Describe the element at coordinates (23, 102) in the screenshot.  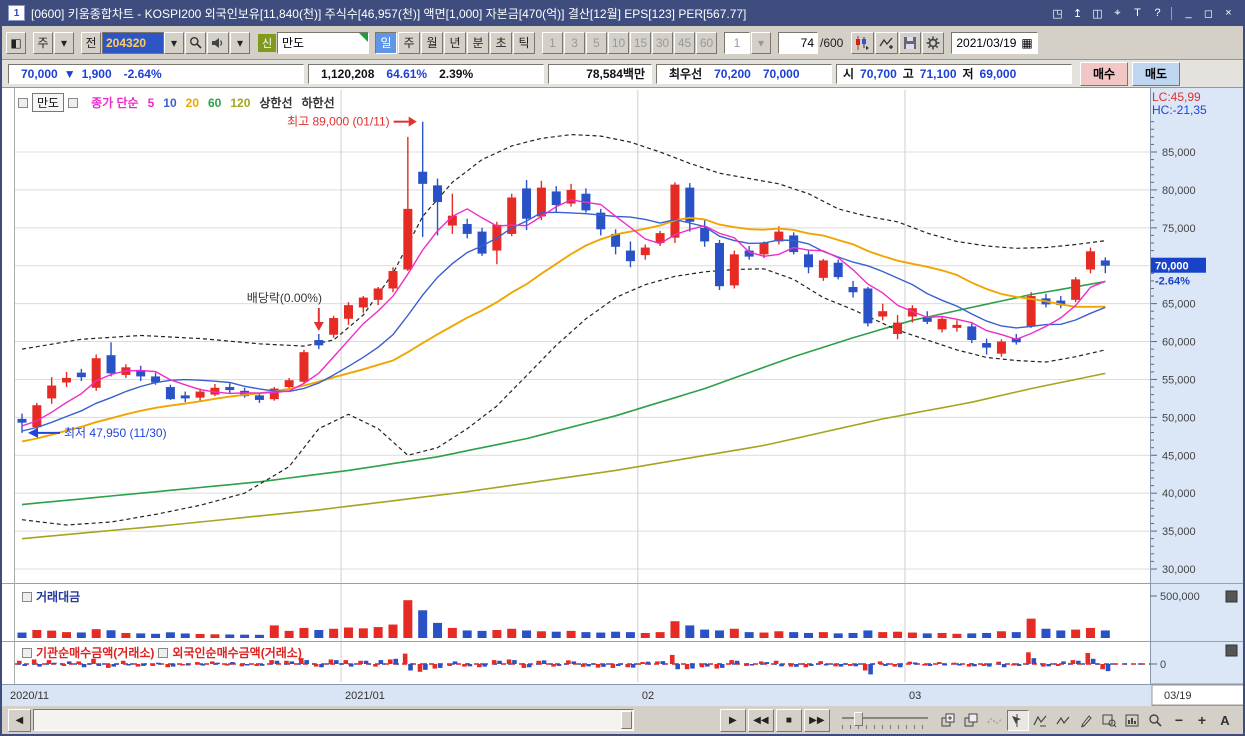
I see `panel-toggle-icon` at that location.